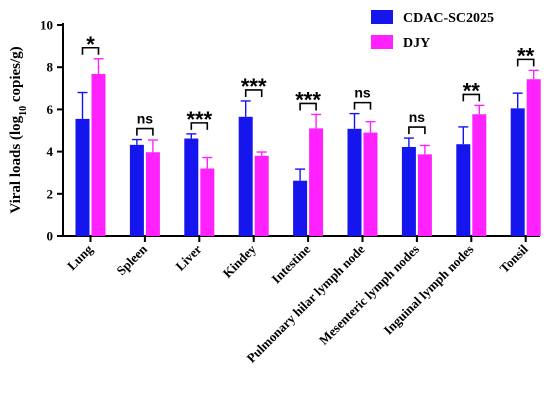  Describe the element at coordinates (50, 109) in the screenshot. I see `y-tick-label: 6` at that location.